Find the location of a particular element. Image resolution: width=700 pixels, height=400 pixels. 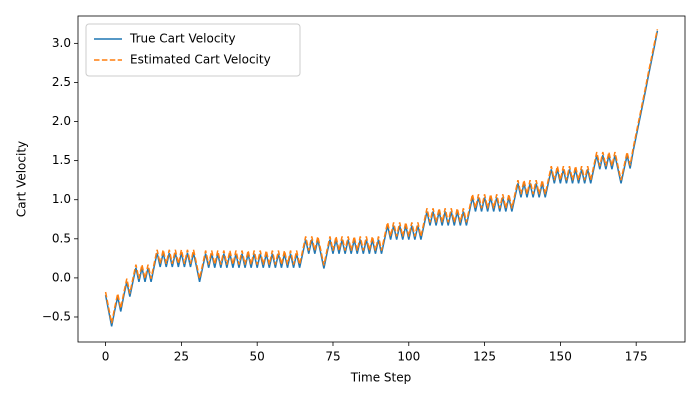

x-tick-label: 0 is located at coordinates (106, 357).